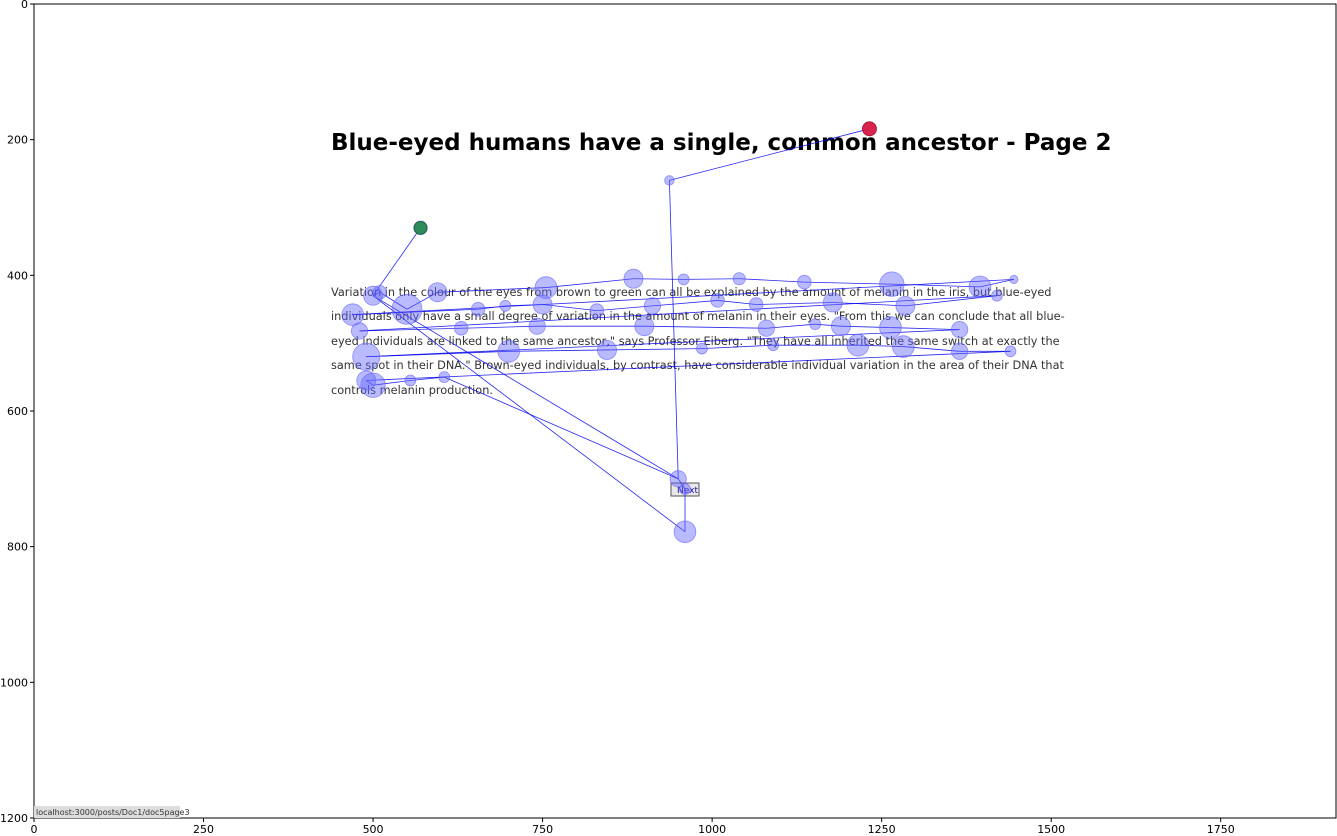 The image size is (1337, 836). What do you see at coordinates (1221, 829) in the screenshot?
I see `x-tick-label: 1750` at bounding box center [1221, 829].